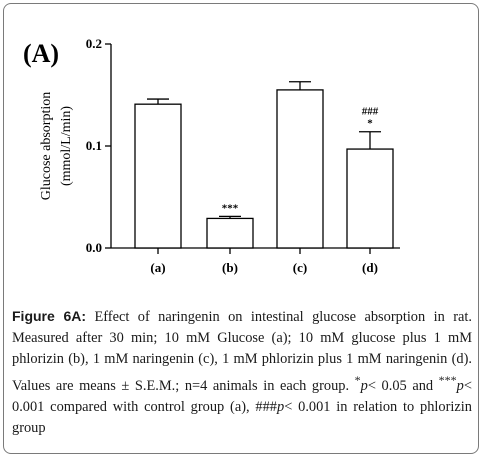 The height and width of the screenshot is (459, 484). Describe the element at coordinates (157, 267) in the screenshot. I see `category-label-0: (a)` at that location.